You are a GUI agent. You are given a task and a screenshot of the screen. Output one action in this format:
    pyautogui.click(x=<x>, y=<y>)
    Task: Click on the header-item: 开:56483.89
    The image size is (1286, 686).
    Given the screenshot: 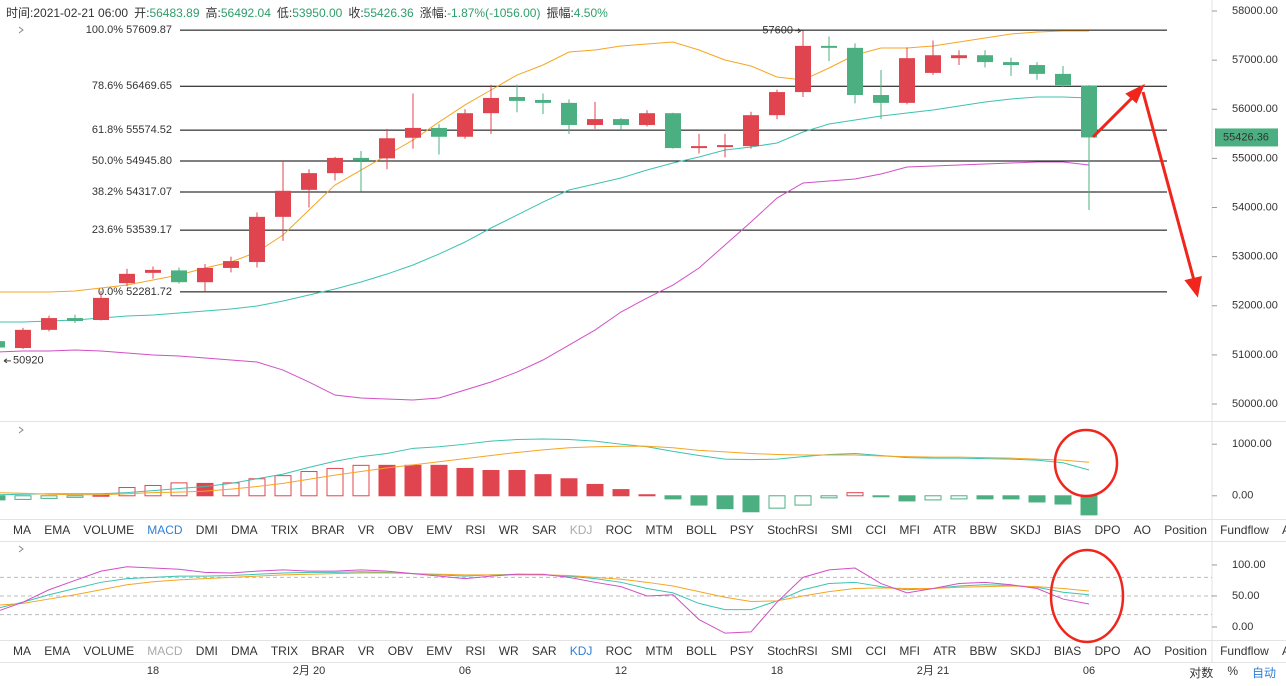 What is the action you would take?
    pyautogui.click(x=166, y=13)
    